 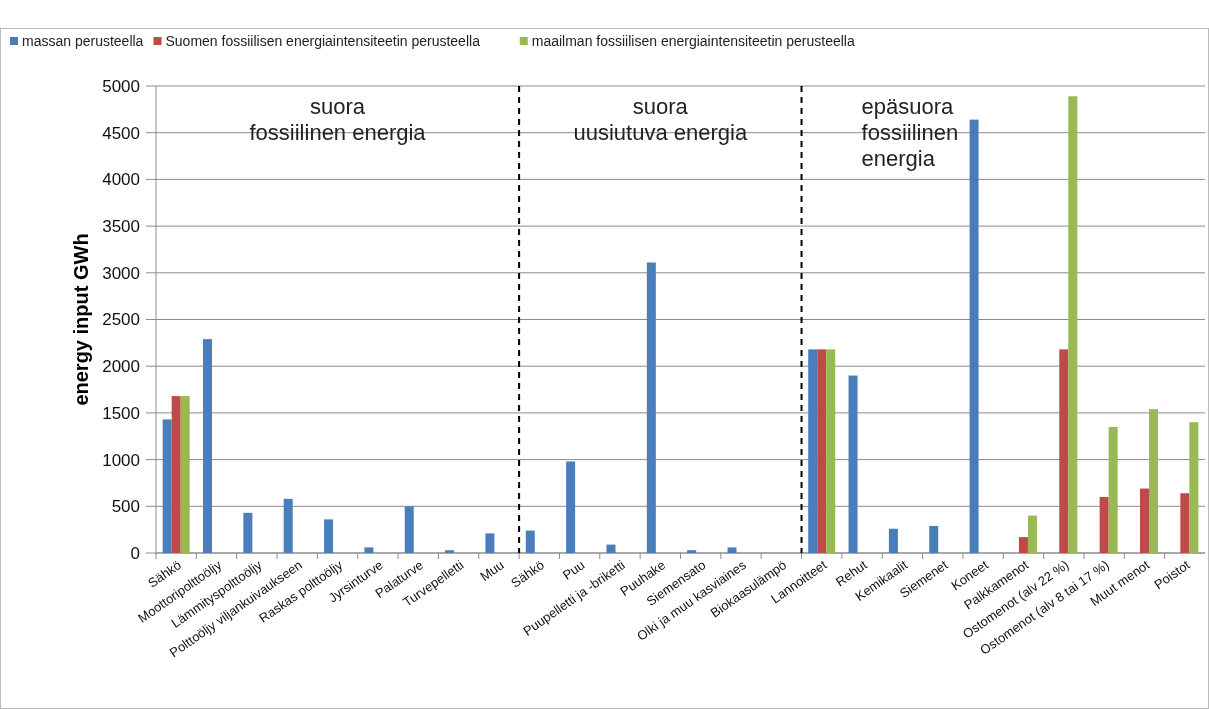 What do you see at coordinates (121, 86) in the screenshot?
I see `y-tick-label: 5000` at bounding box center [121, 86].